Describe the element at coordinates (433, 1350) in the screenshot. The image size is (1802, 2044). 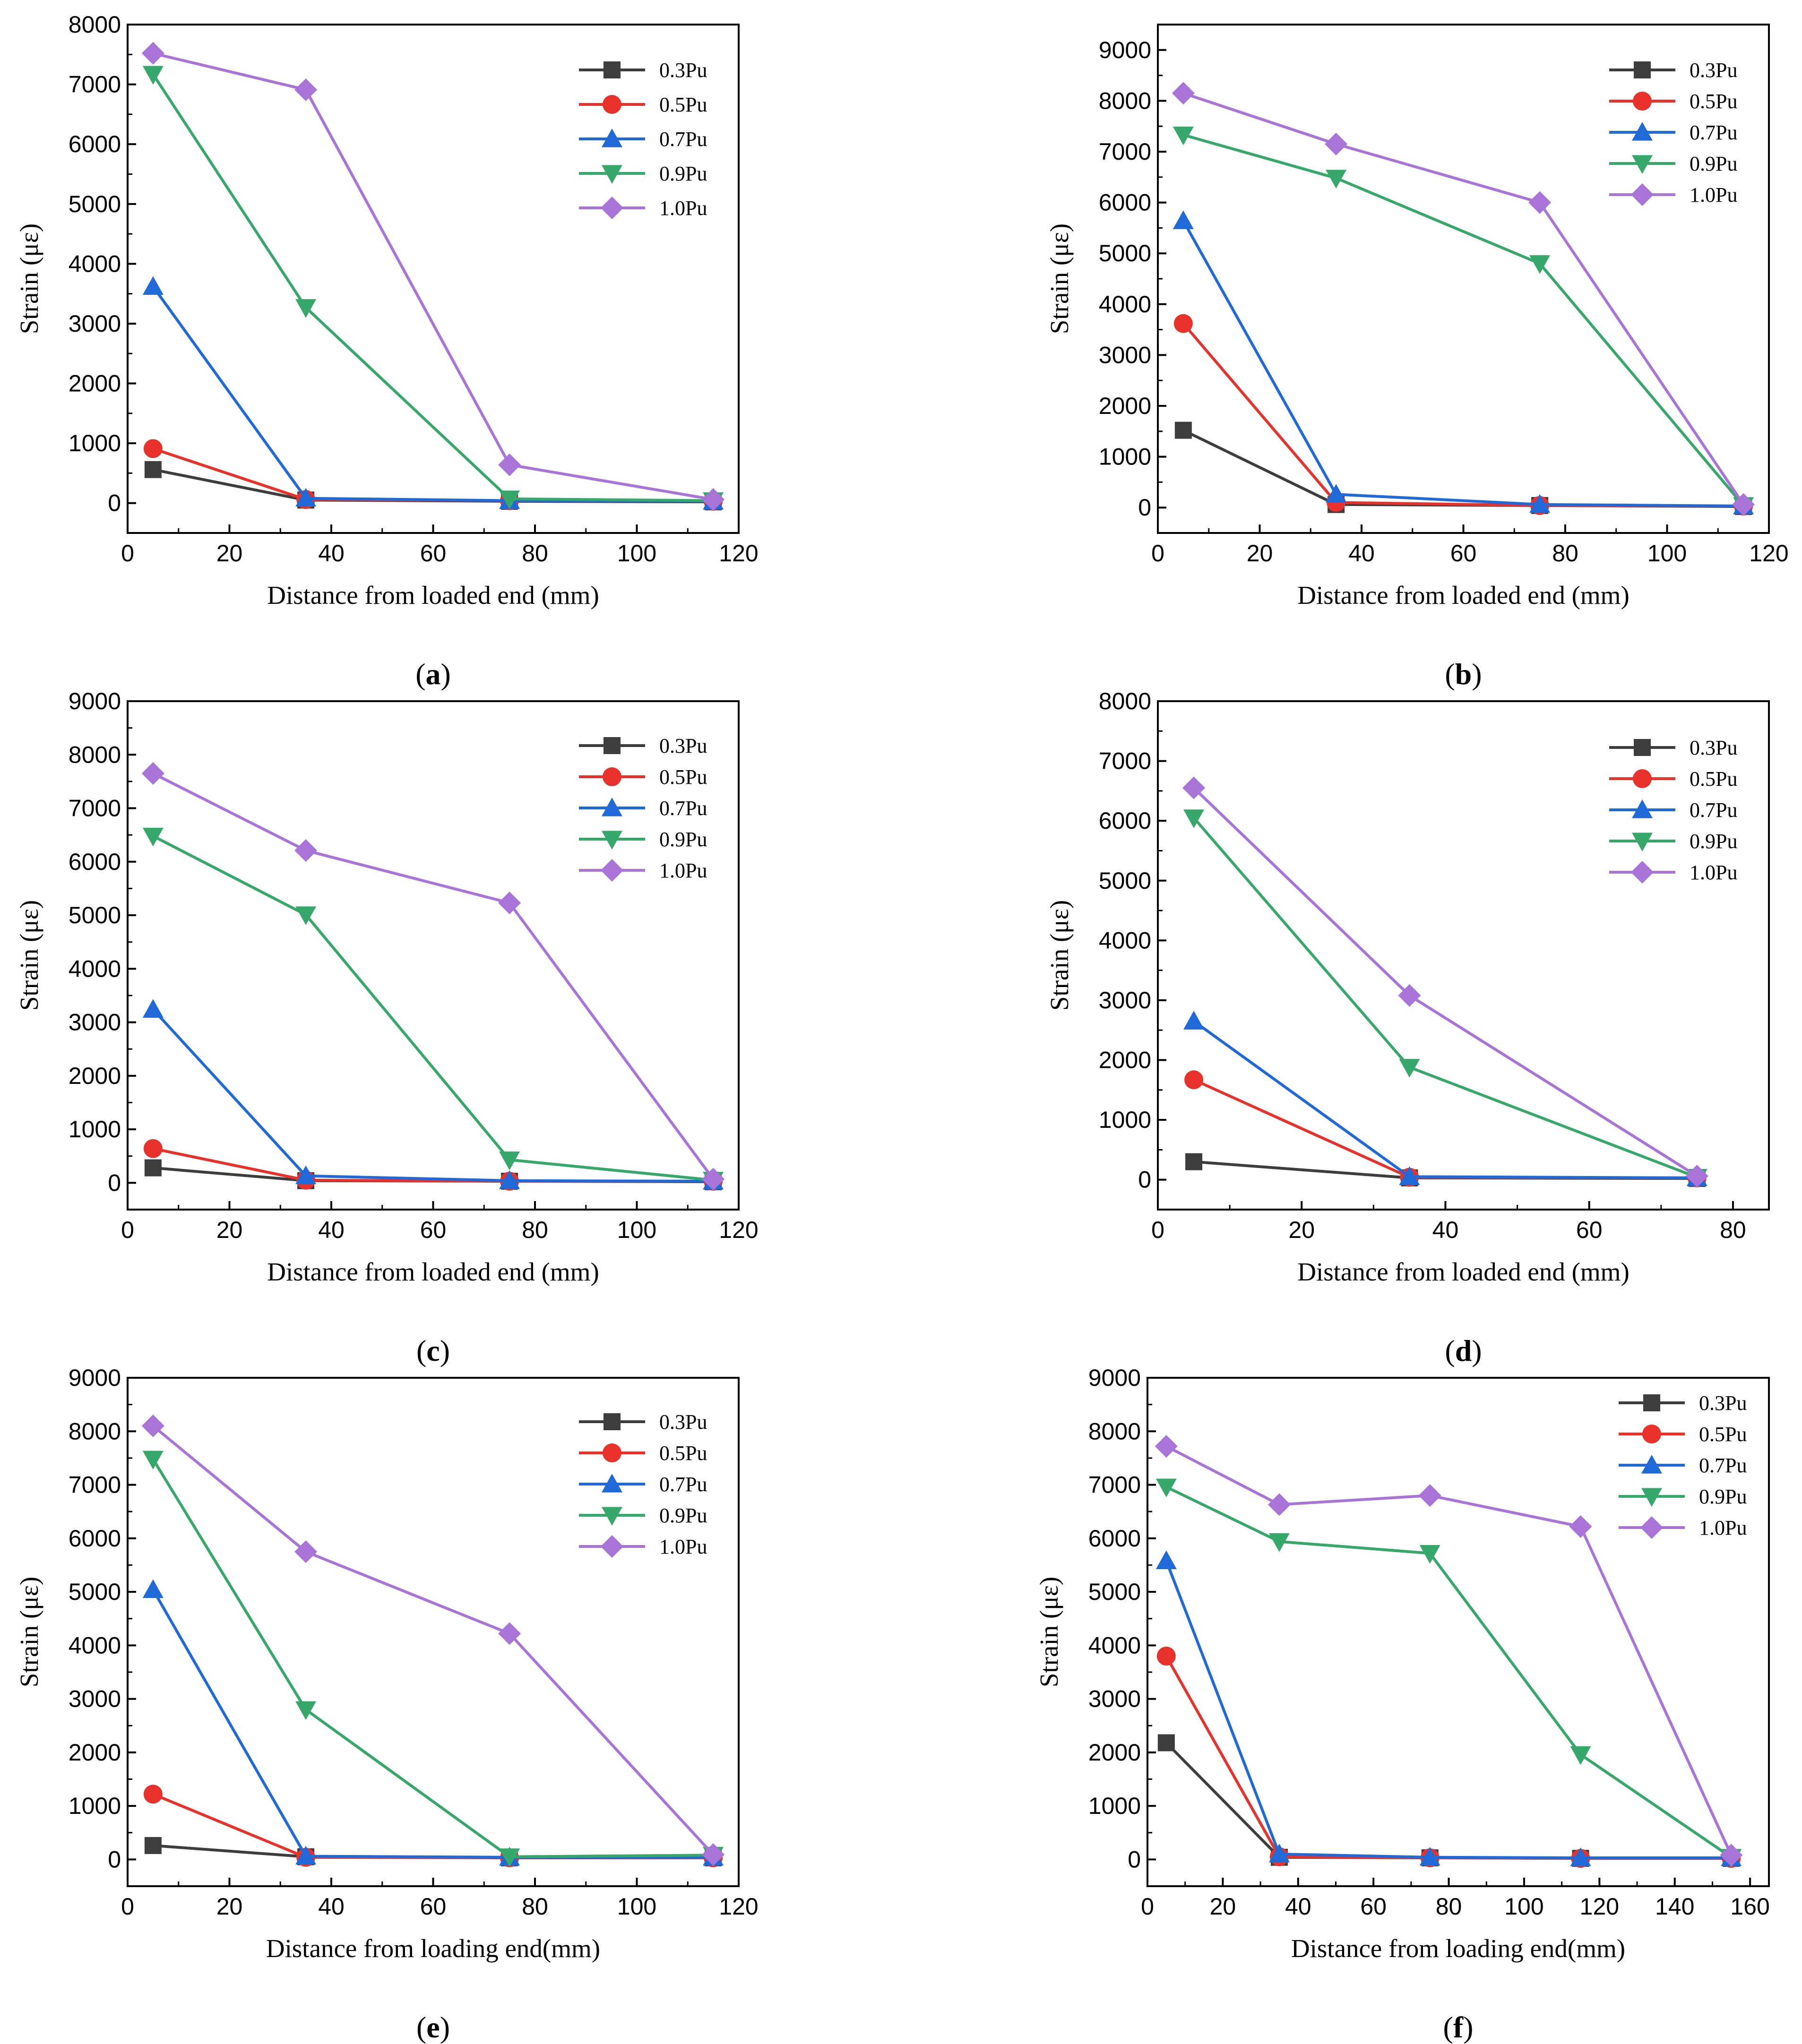
I see `panel-label: (c)` at that location.